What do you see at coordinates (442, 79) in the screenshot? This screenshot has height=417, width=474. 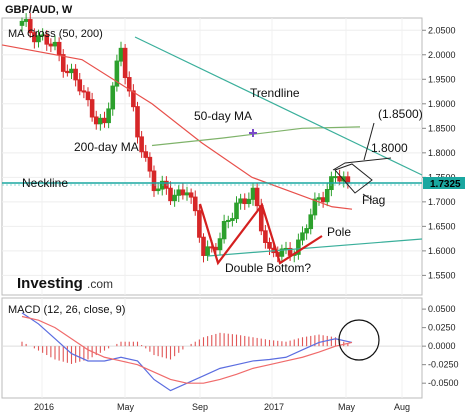 I see `y-tick-label: 1.9500` at bounding box center [442, 79].